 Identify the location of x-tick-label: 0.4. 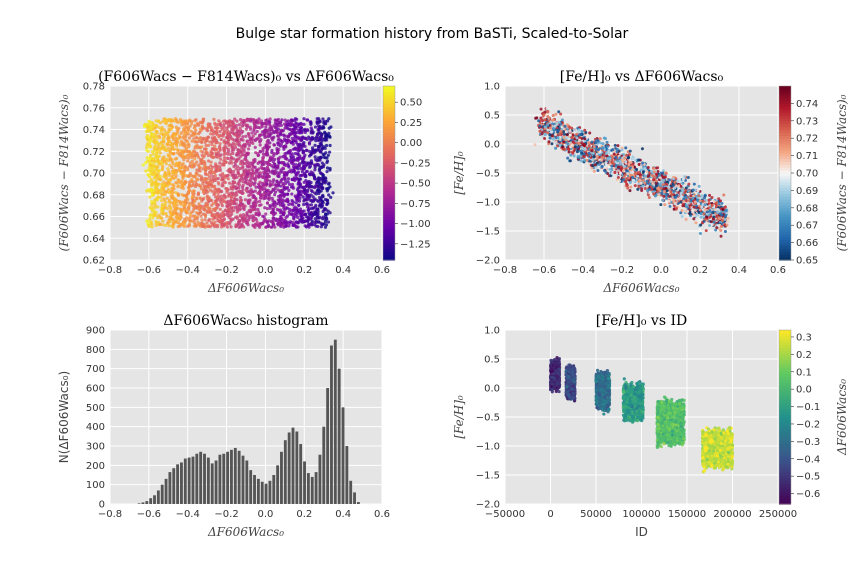
(343, 270).